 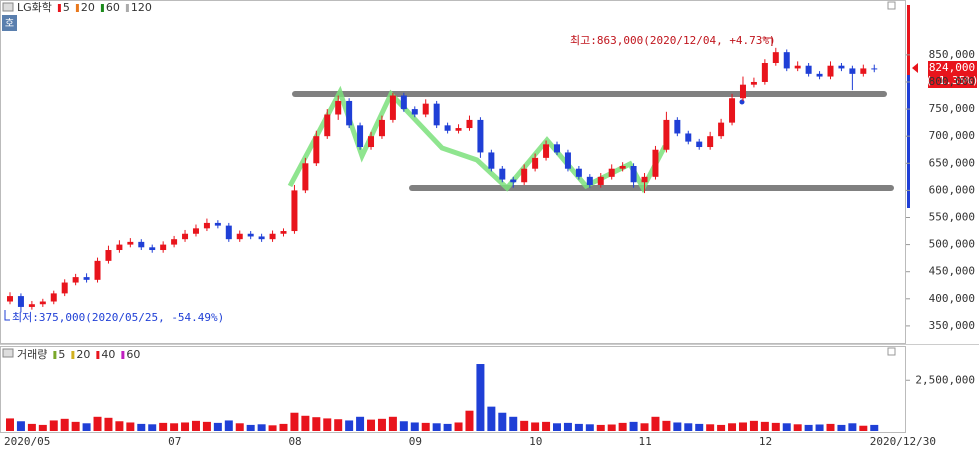 I want to click on mode-button-label: 호, so click(x=9, y=24).